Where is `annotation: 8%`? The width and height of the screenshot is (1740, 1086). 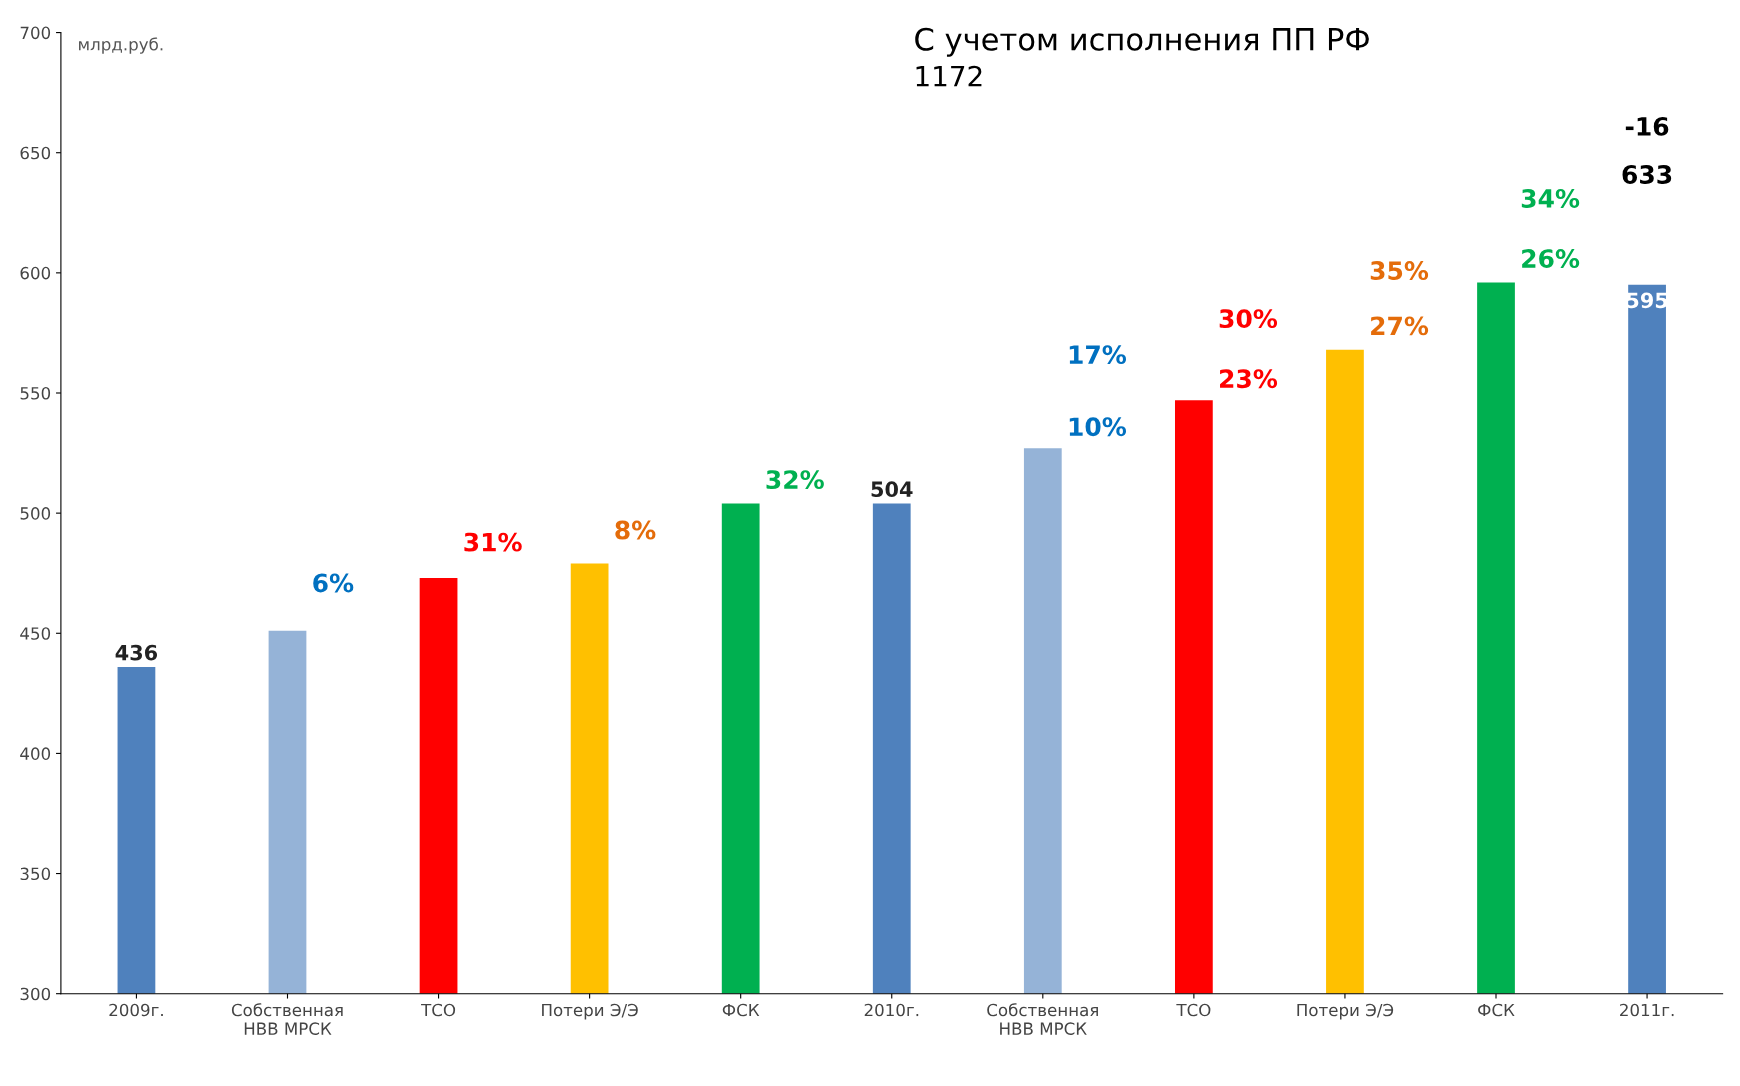 annotation: 8% is located at coordinates (635, 530).